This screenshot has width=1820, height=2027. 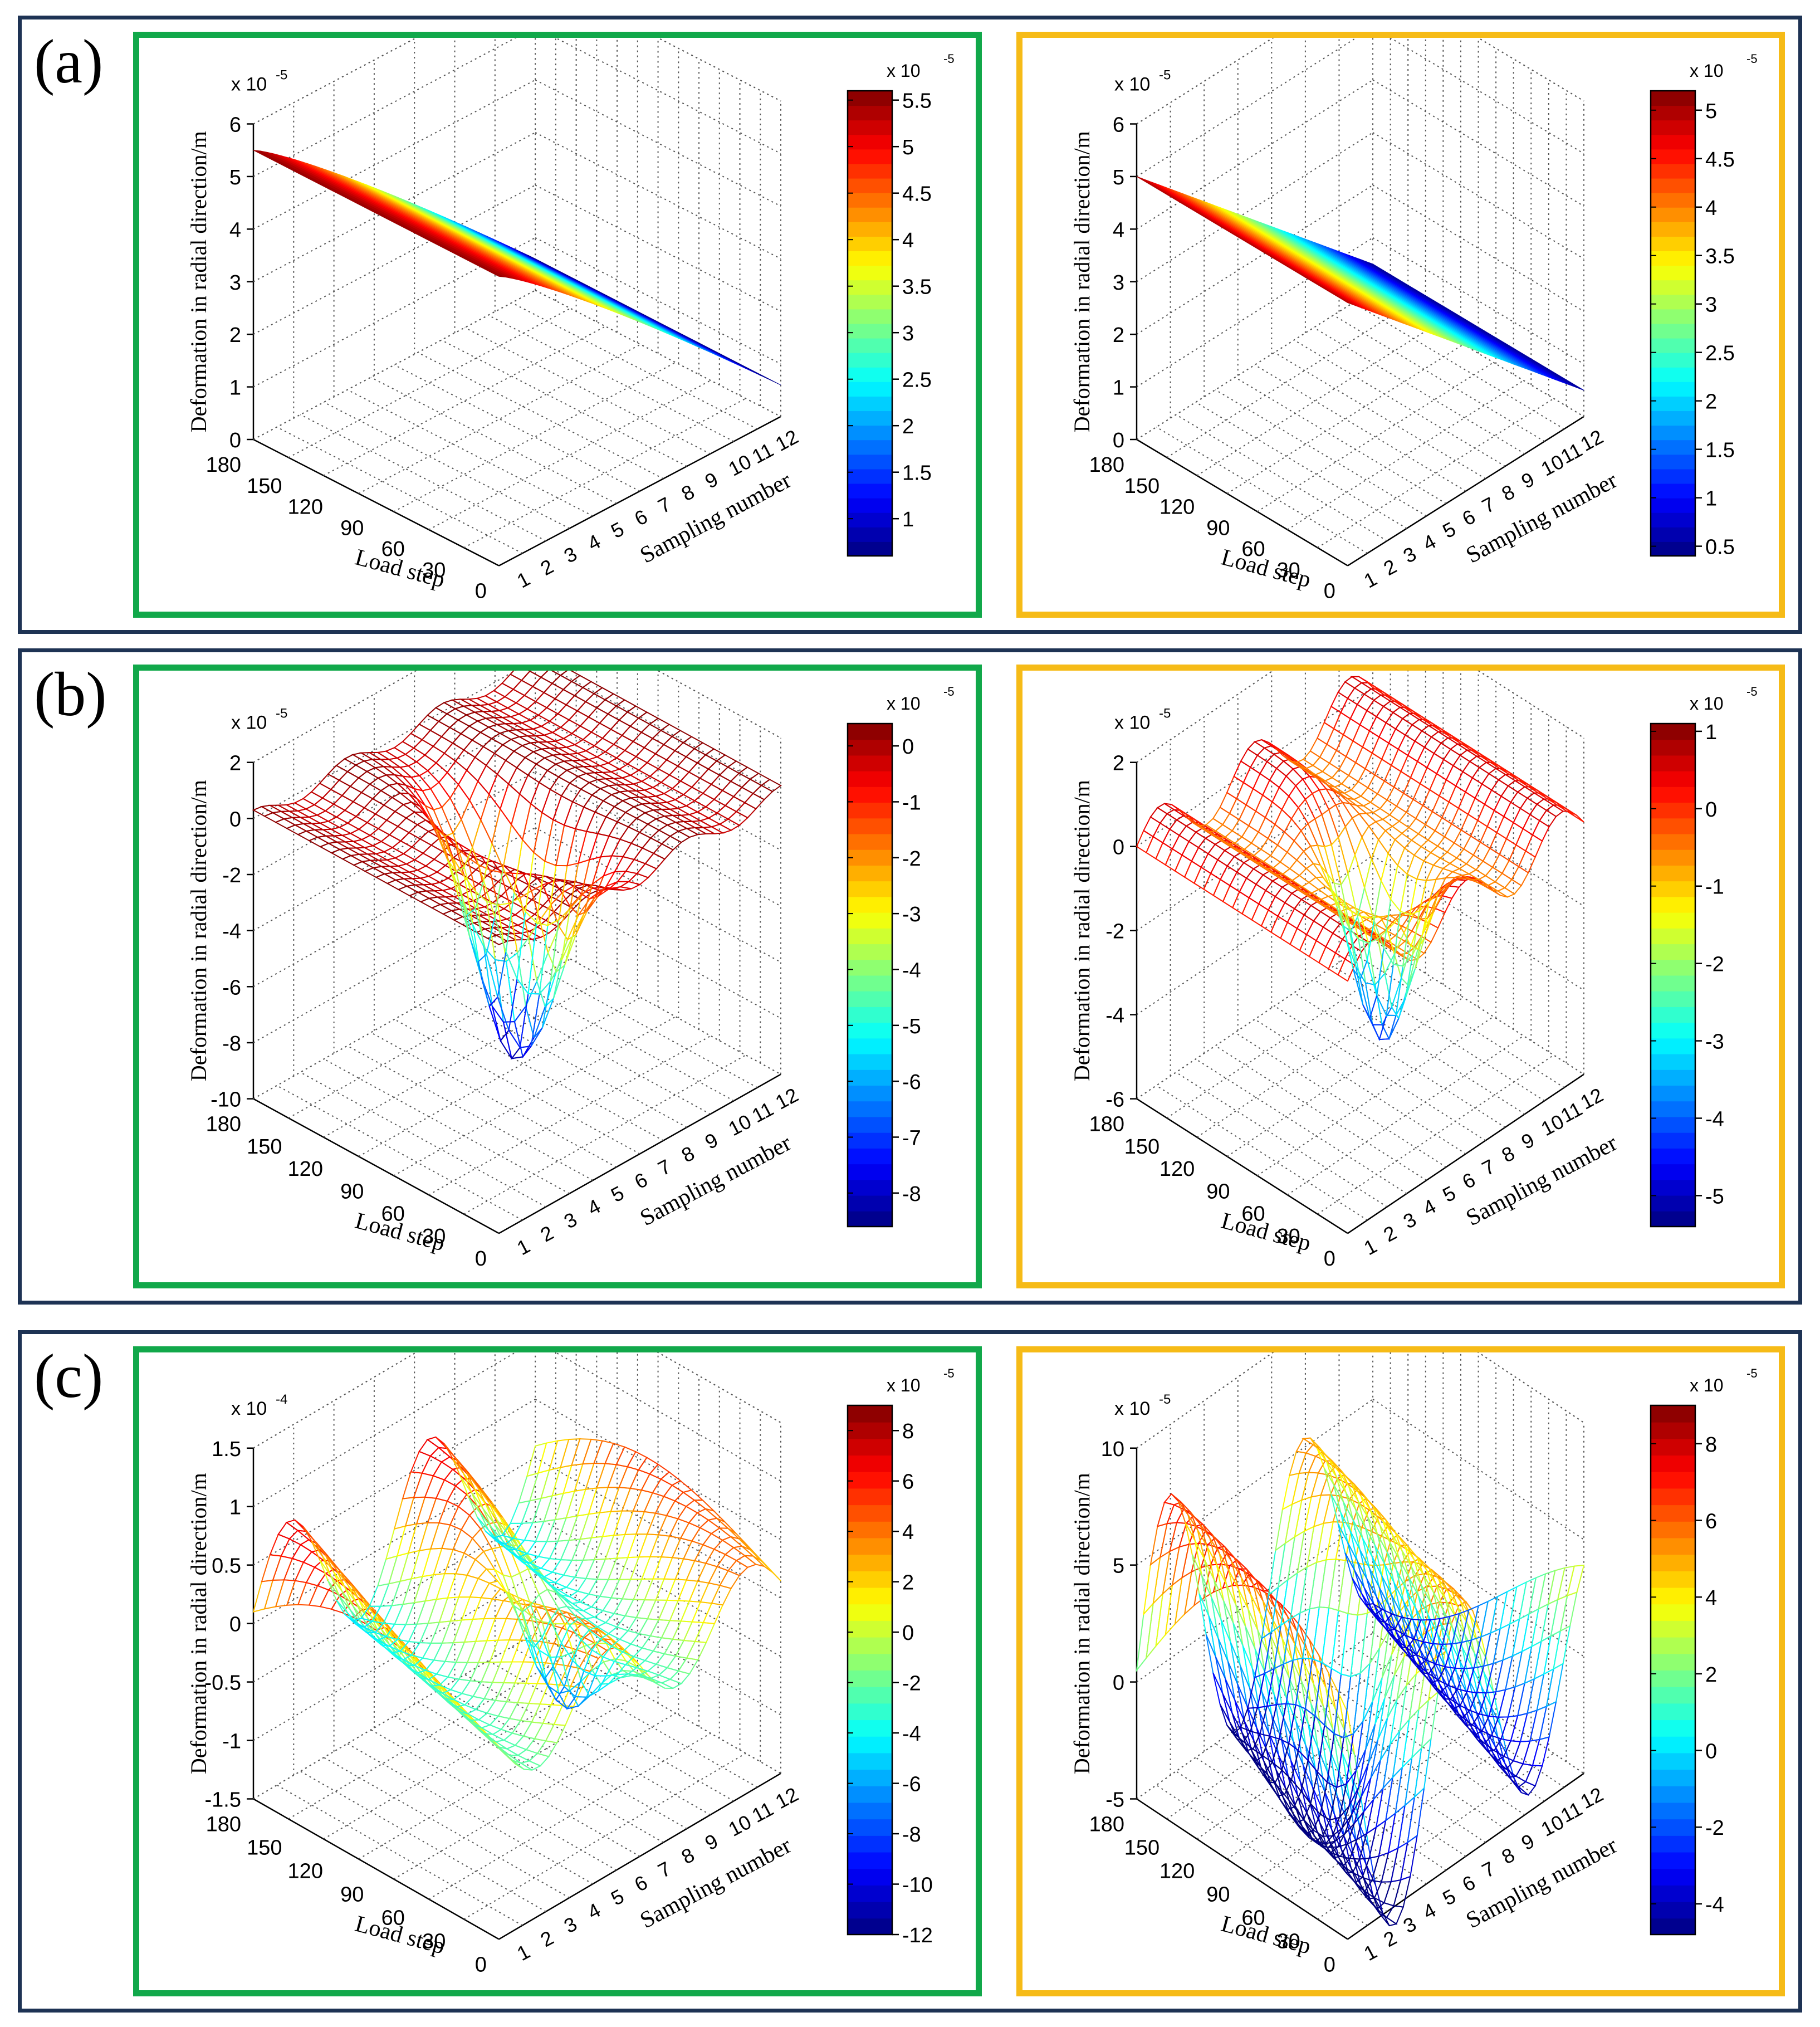 What do you see at coordinates (904, 703) in the screenshot?
I see `colorbar-exponent: x 10` at bounding box center [904, 703].